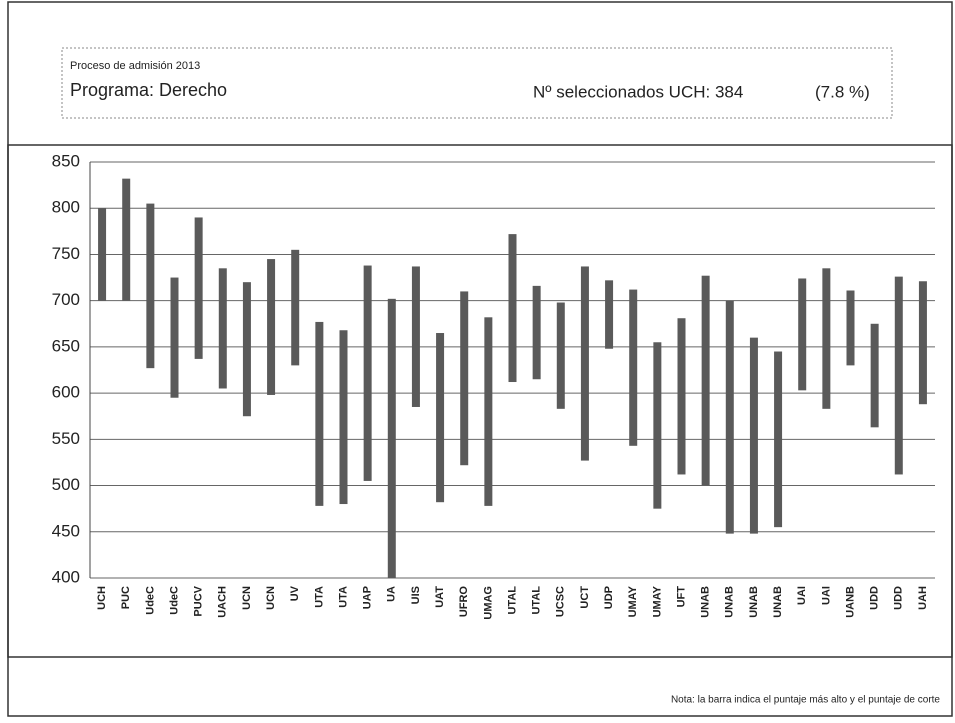  What do you see at coordinates (850, 602) in the screenshot?
I see `x-tick-label: UANB` at bounding box center [850, 602].